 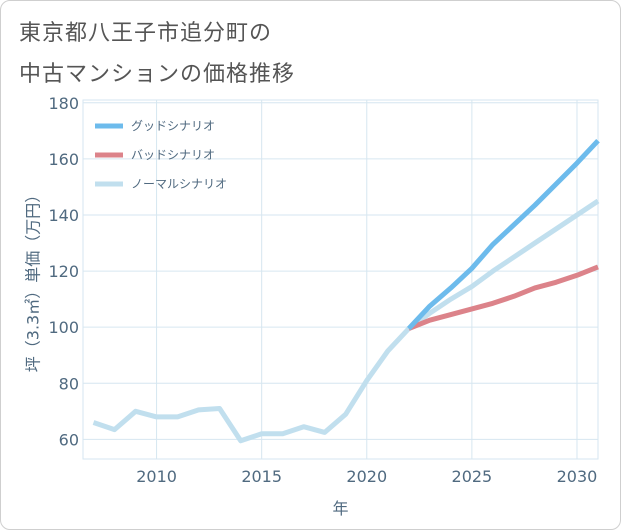 I want to click on x-tick-label: 2020, so click(x=366, y=476).